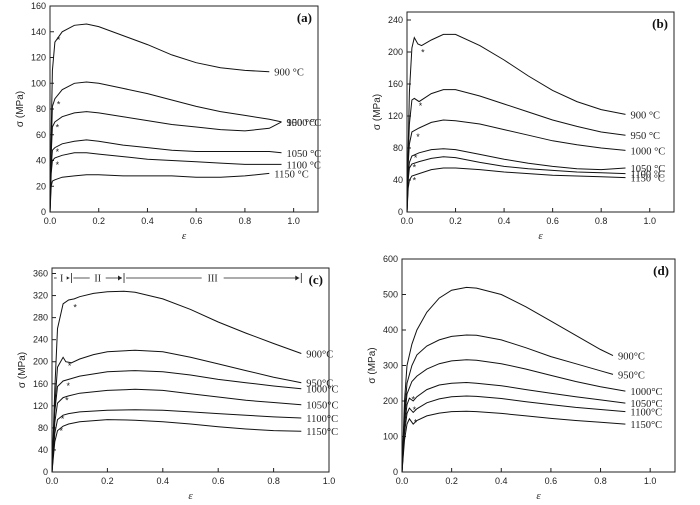 This screenshot has height=505, width=700. I want to click on series-label: 1000 °C, so click(303, 123).